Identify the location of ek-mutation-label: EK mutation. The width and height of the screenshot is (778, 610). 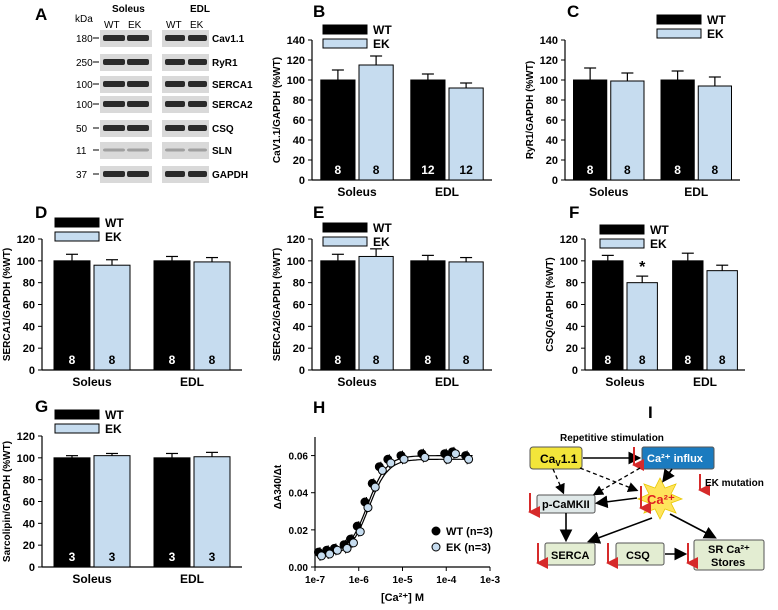
(734, 483).